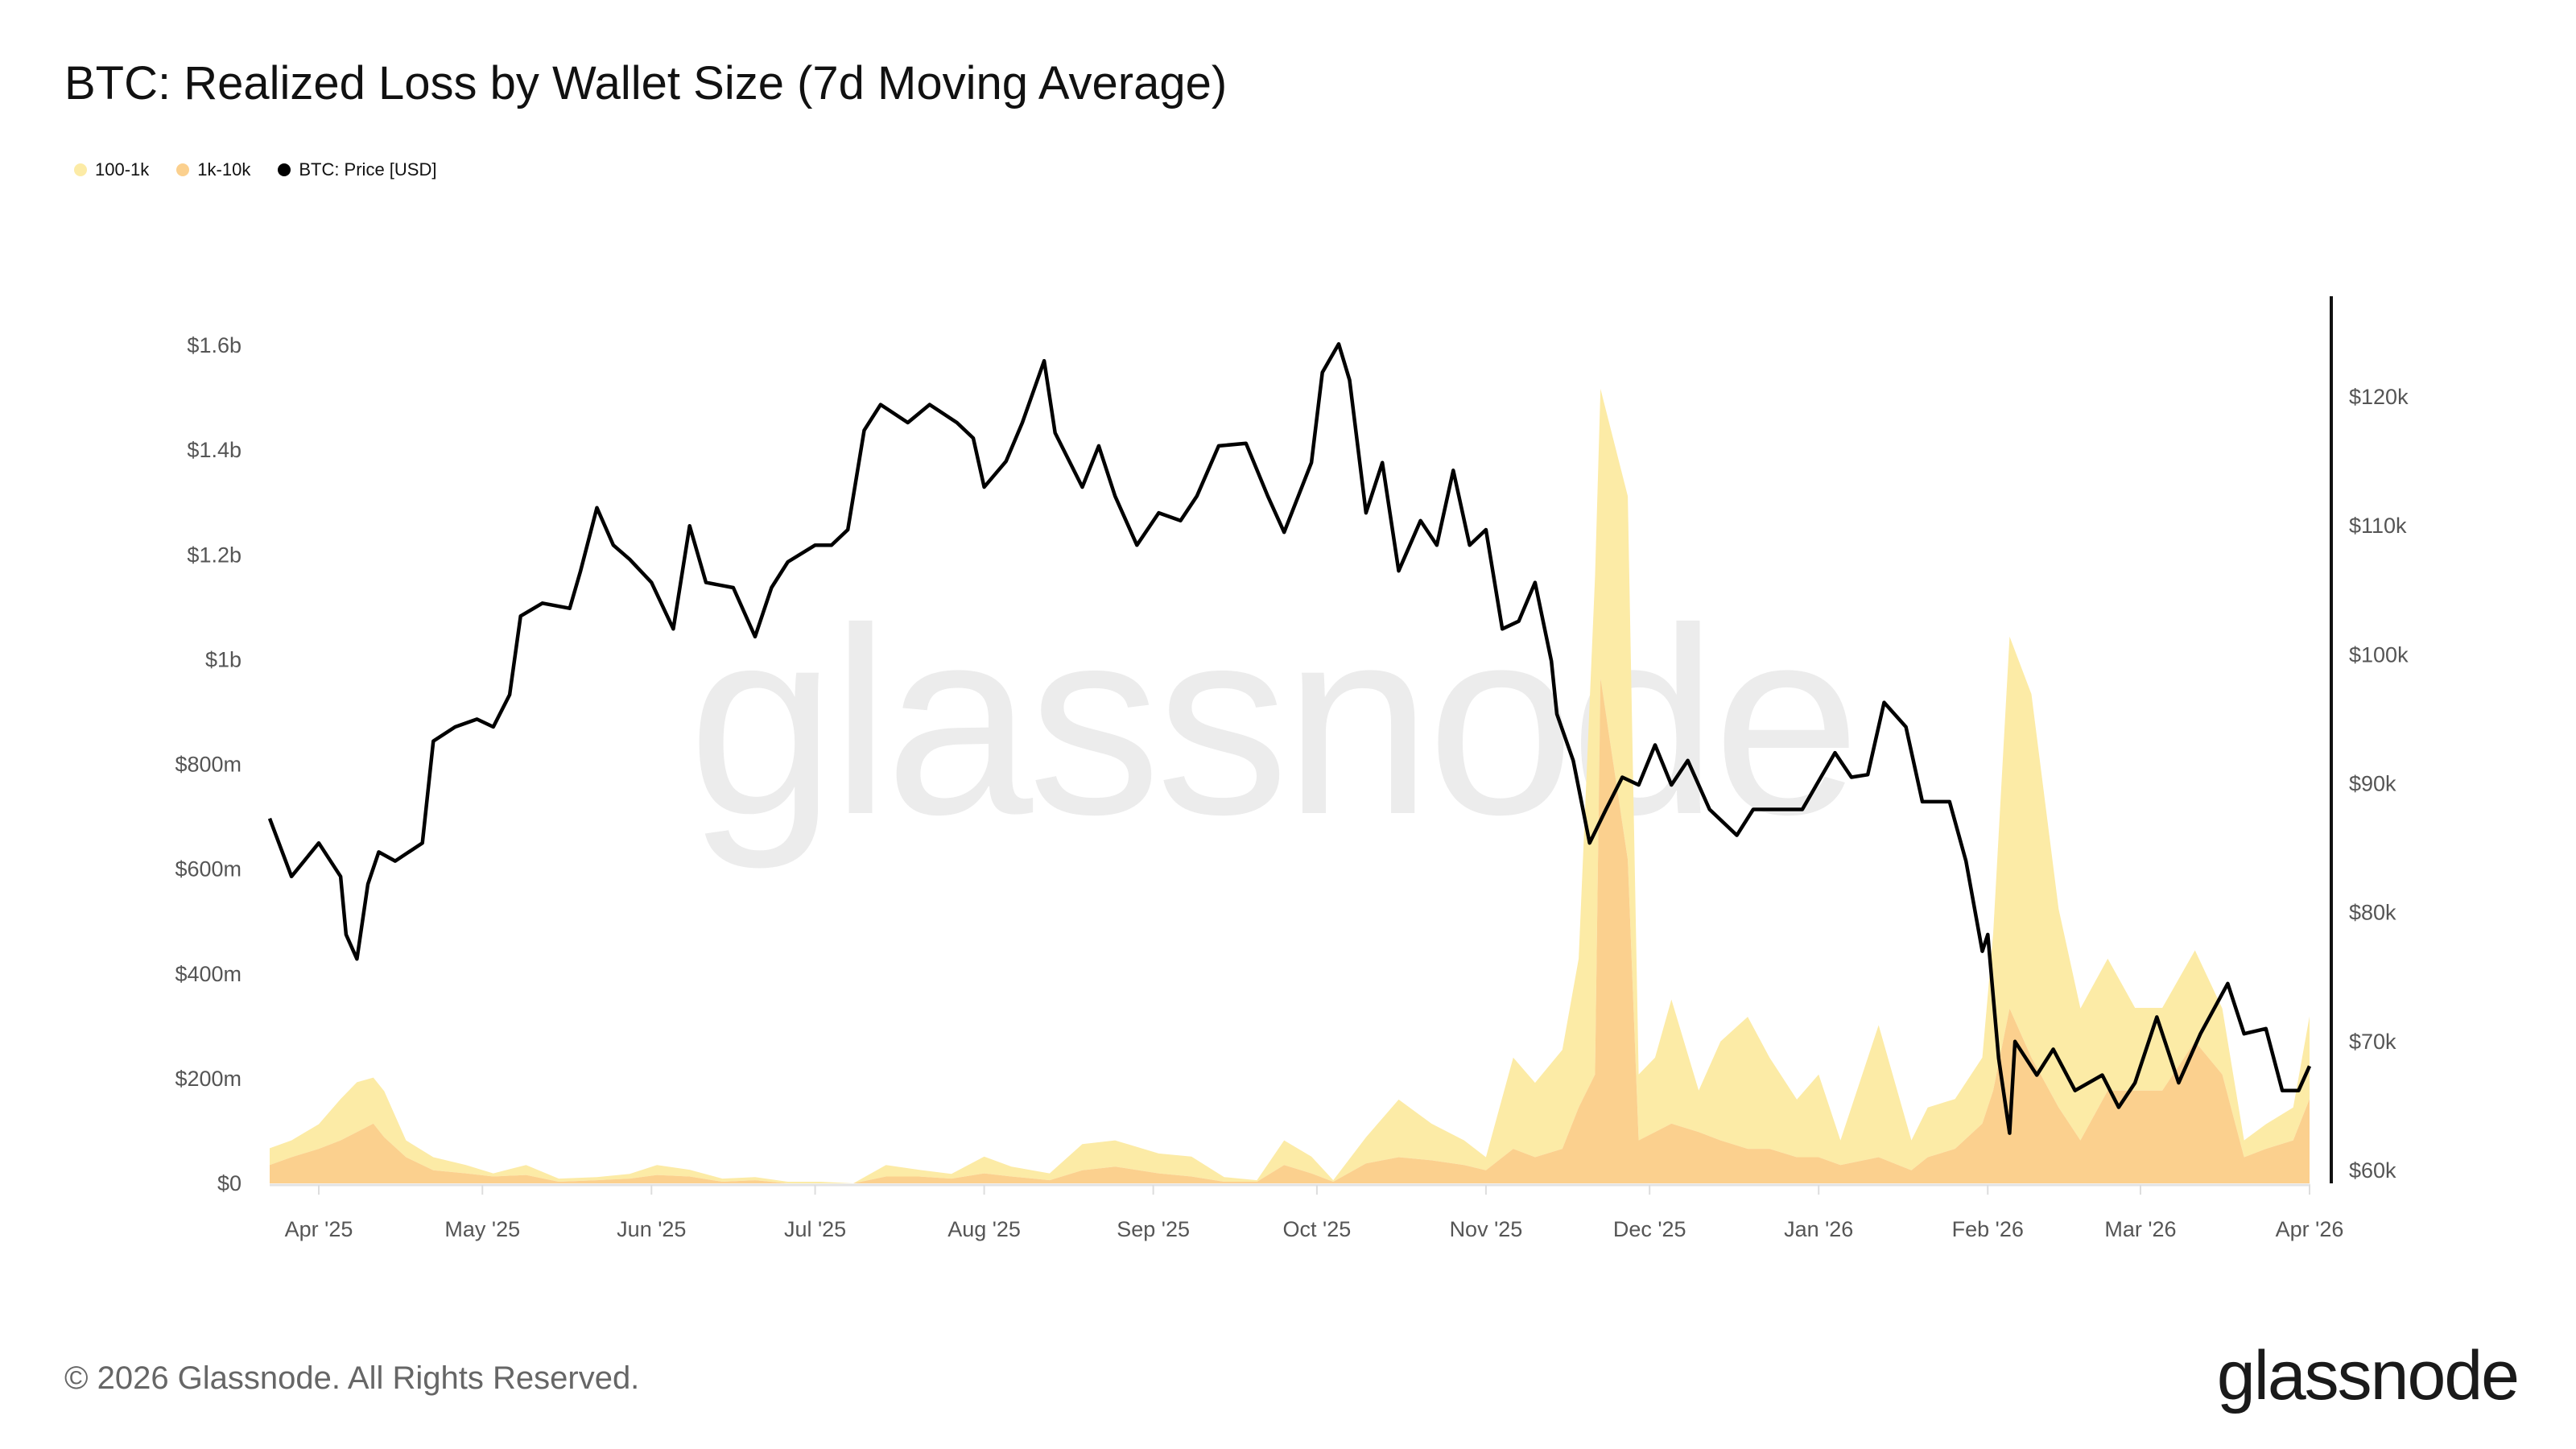  What do you see at coordinates (214, 450) in the screenshot?
I see `y-left-tick-label: $1.4b` at bounding box center [214, 450].